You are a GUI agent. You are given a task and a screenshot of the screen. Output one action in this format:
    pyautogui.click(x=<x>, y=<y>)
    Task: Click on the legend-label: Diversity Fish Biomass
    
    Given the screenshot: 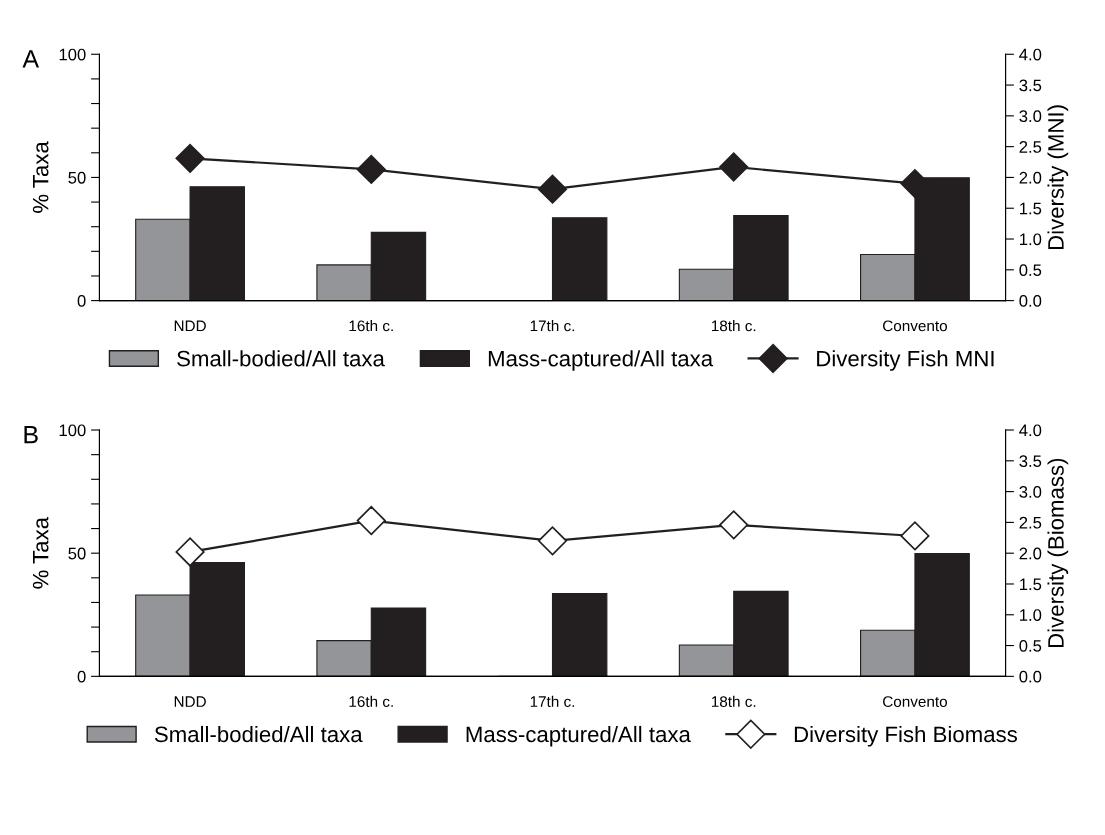 What is the action you would take?
    pyautogui.click(x=905, y=736)
    